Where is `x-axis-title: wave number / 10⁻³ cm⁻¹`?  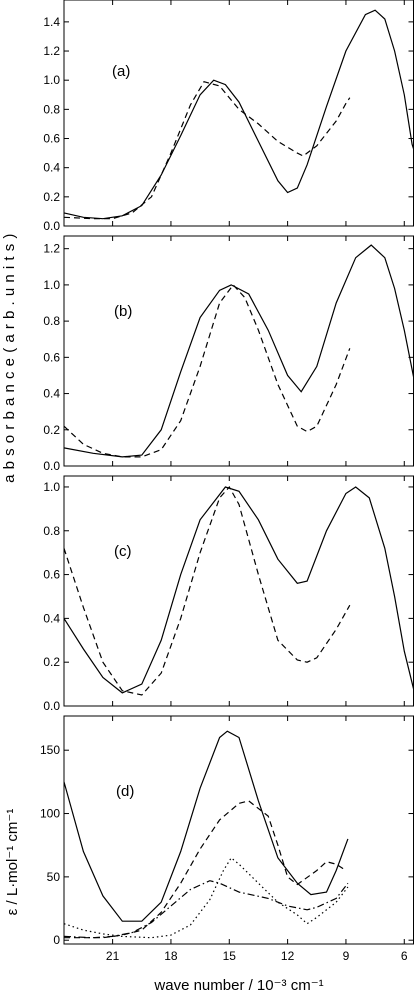
x-axis-title: wave number / 10⁻³ cm⁻¹ is located at coordinates (238, 985).